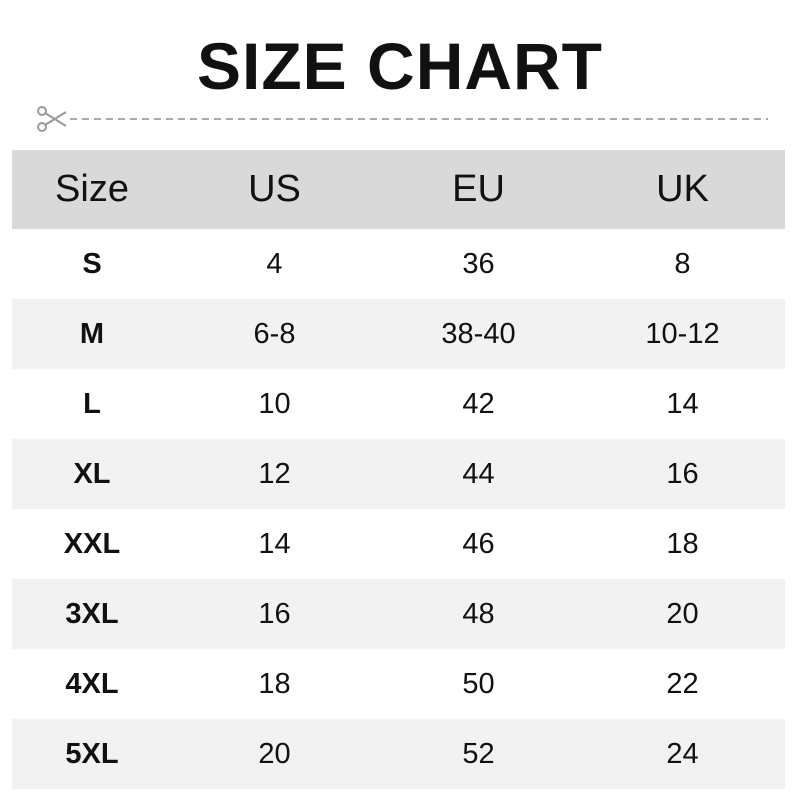  Describe the element at coordinates (478, 683) in the screenshot. I see `cell-eu: 50` at that location.